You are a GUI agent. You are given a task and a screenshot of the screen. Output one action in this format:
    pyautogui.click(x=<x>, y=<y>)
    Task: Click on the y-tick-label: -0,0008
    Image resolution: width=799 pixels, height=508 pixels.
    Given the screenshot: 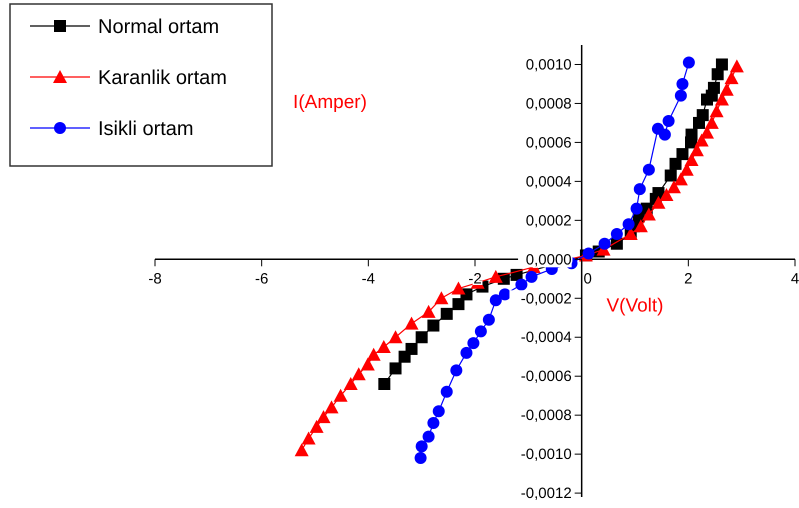 What is the action you would take?
    pyautogui.click(x=546, y=415)
    